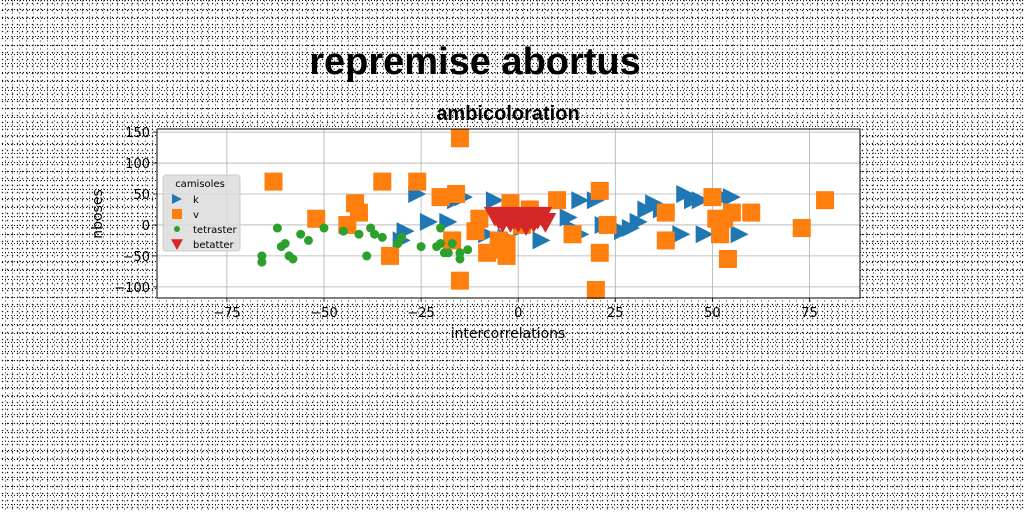 This screenshot has height=512, width=1024. What do you see at coordinates (615, 313) in the screenshot?
I see `x-tick-label: 25` at bounding box center [615, 313].